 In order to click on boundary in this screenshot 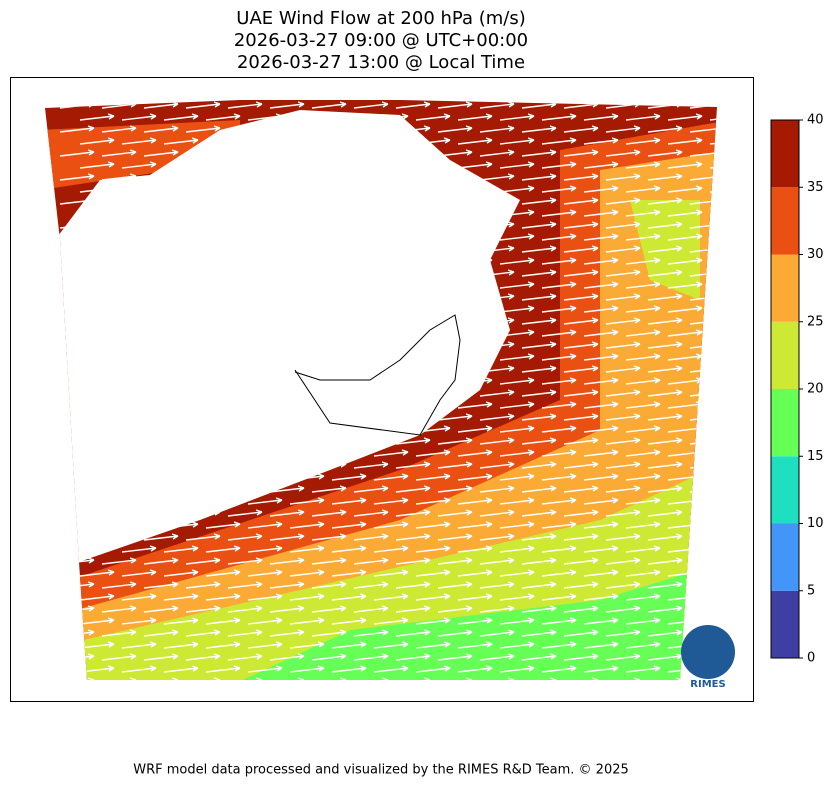, I will do `click(377, 375)`.